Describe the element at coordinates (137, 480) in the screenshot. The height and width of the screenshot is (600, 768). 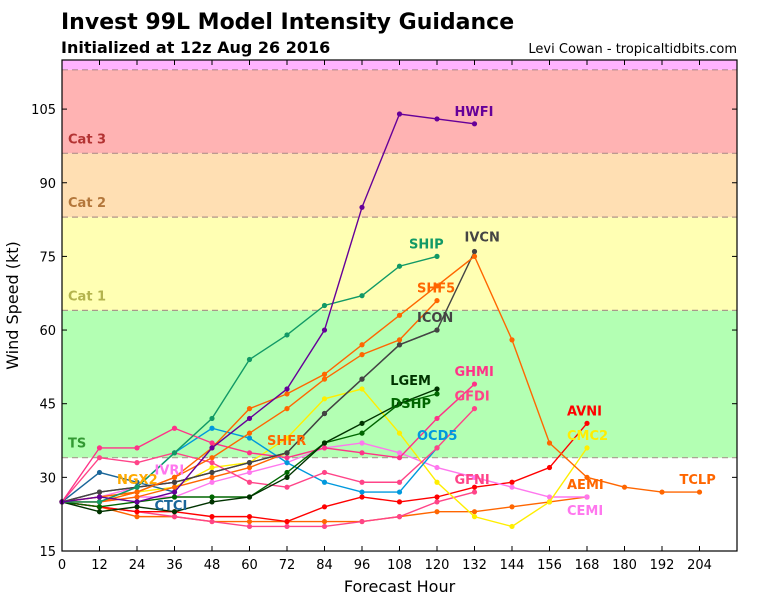
I see `series-label-ngx2: NGX2` at that location.